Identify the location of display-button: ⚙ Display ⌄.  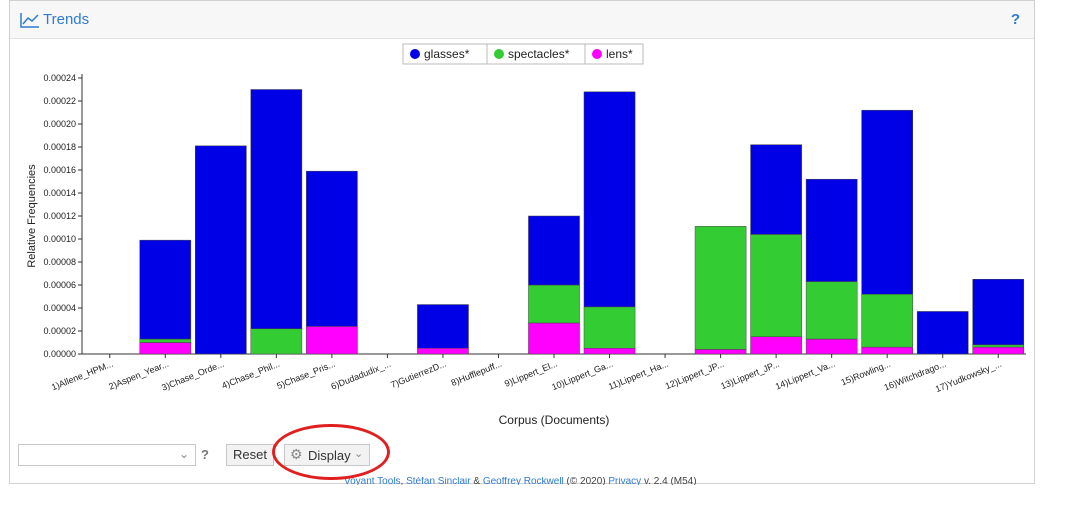
(327, 455).